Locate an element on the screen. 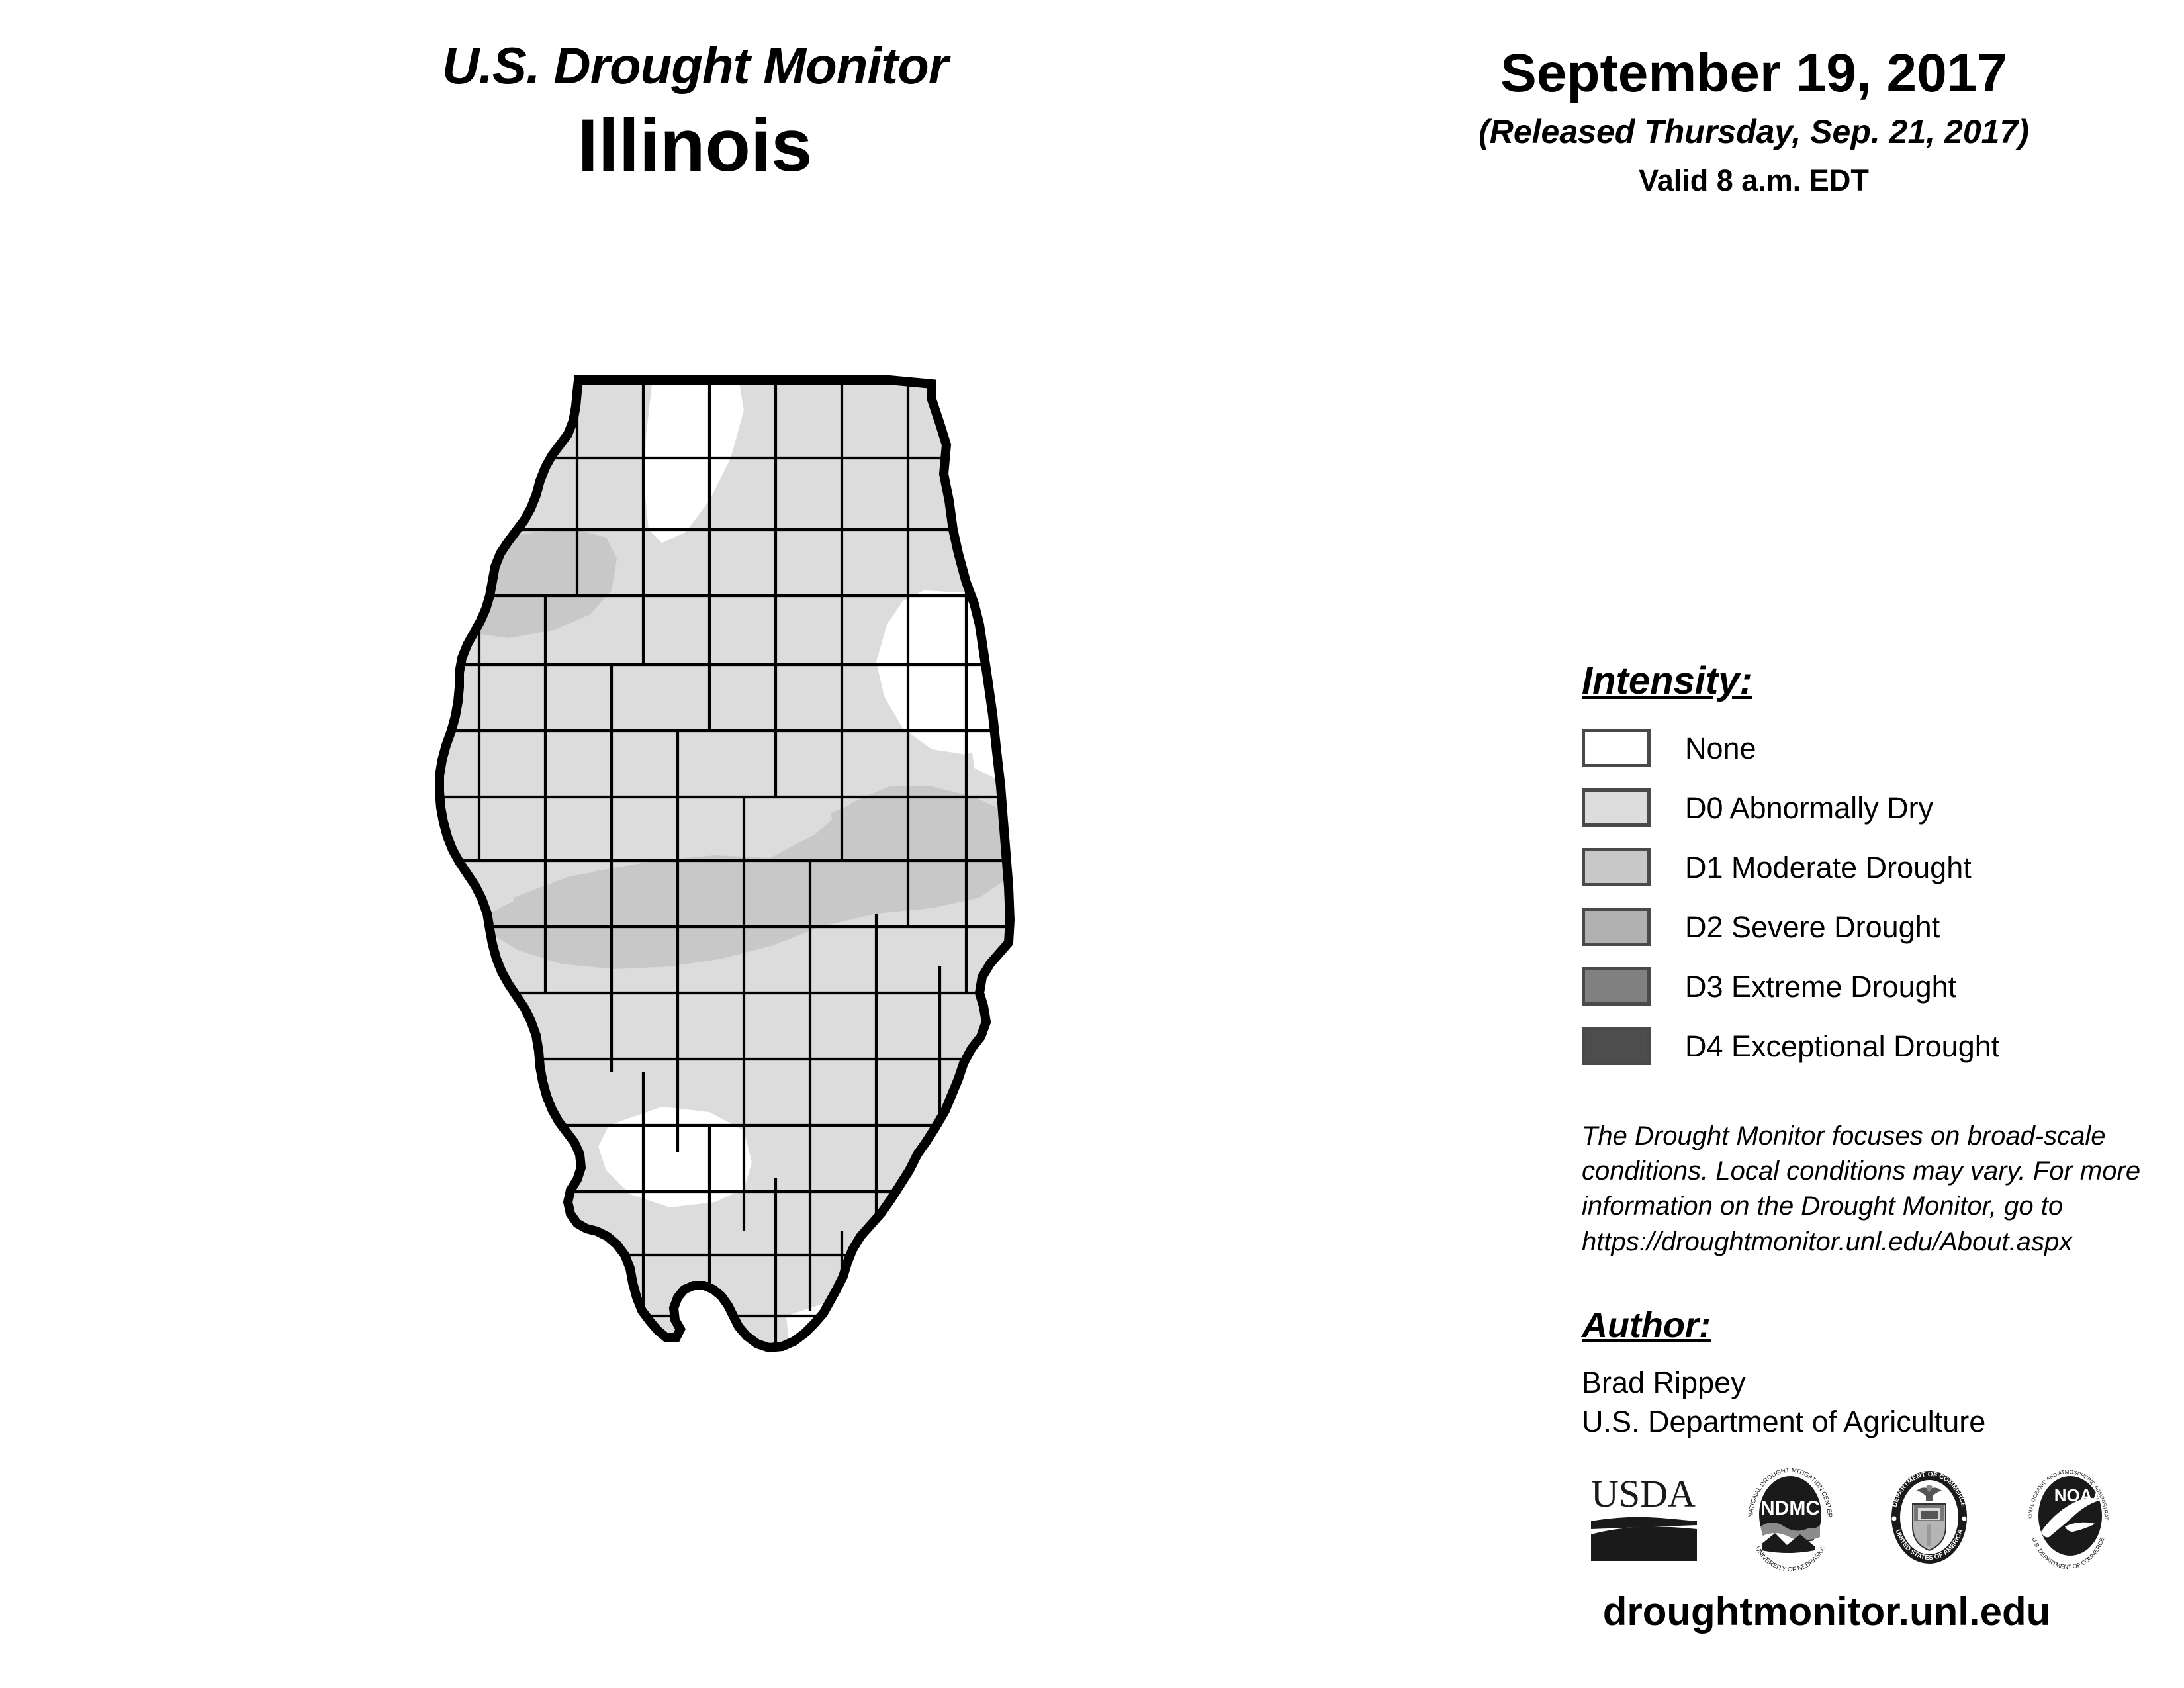 This screenshot has height=1688, width=2184. usda-logo: USDA is located at coordinates (1644, 1519).